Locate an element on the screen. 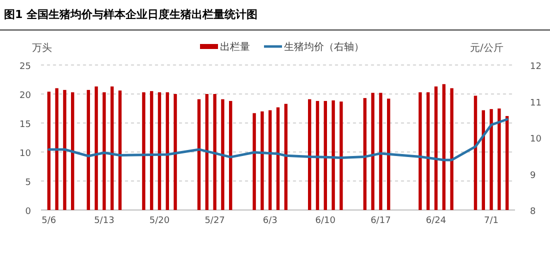 The width and height of the screenshot is (550, 261). y-tick-label: 5 is located at coordinates (28, 183).